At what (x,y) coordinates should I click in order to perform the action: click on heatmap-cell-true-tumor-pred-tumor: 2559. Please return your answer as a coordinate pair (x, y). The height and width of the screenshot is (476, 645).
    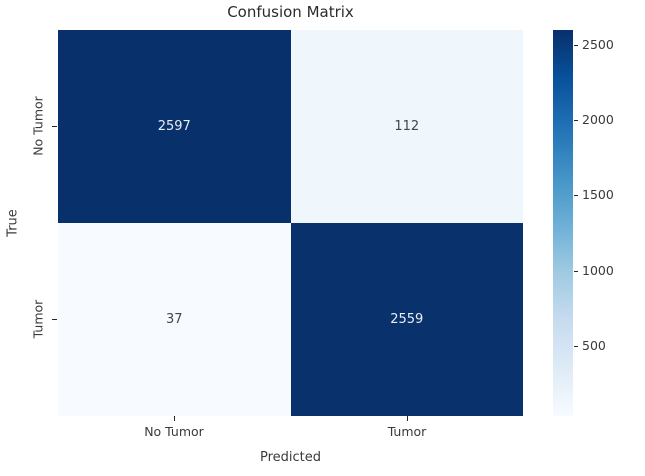
    Looking at the image, I should click on (406, 319).